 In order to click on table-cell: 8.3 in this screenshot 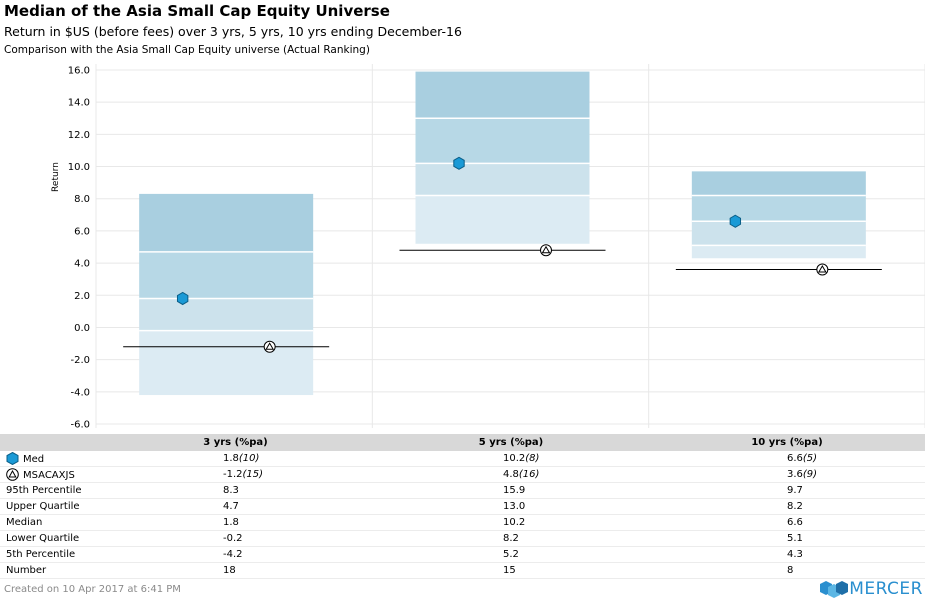, I will do `click(235, 490)`.